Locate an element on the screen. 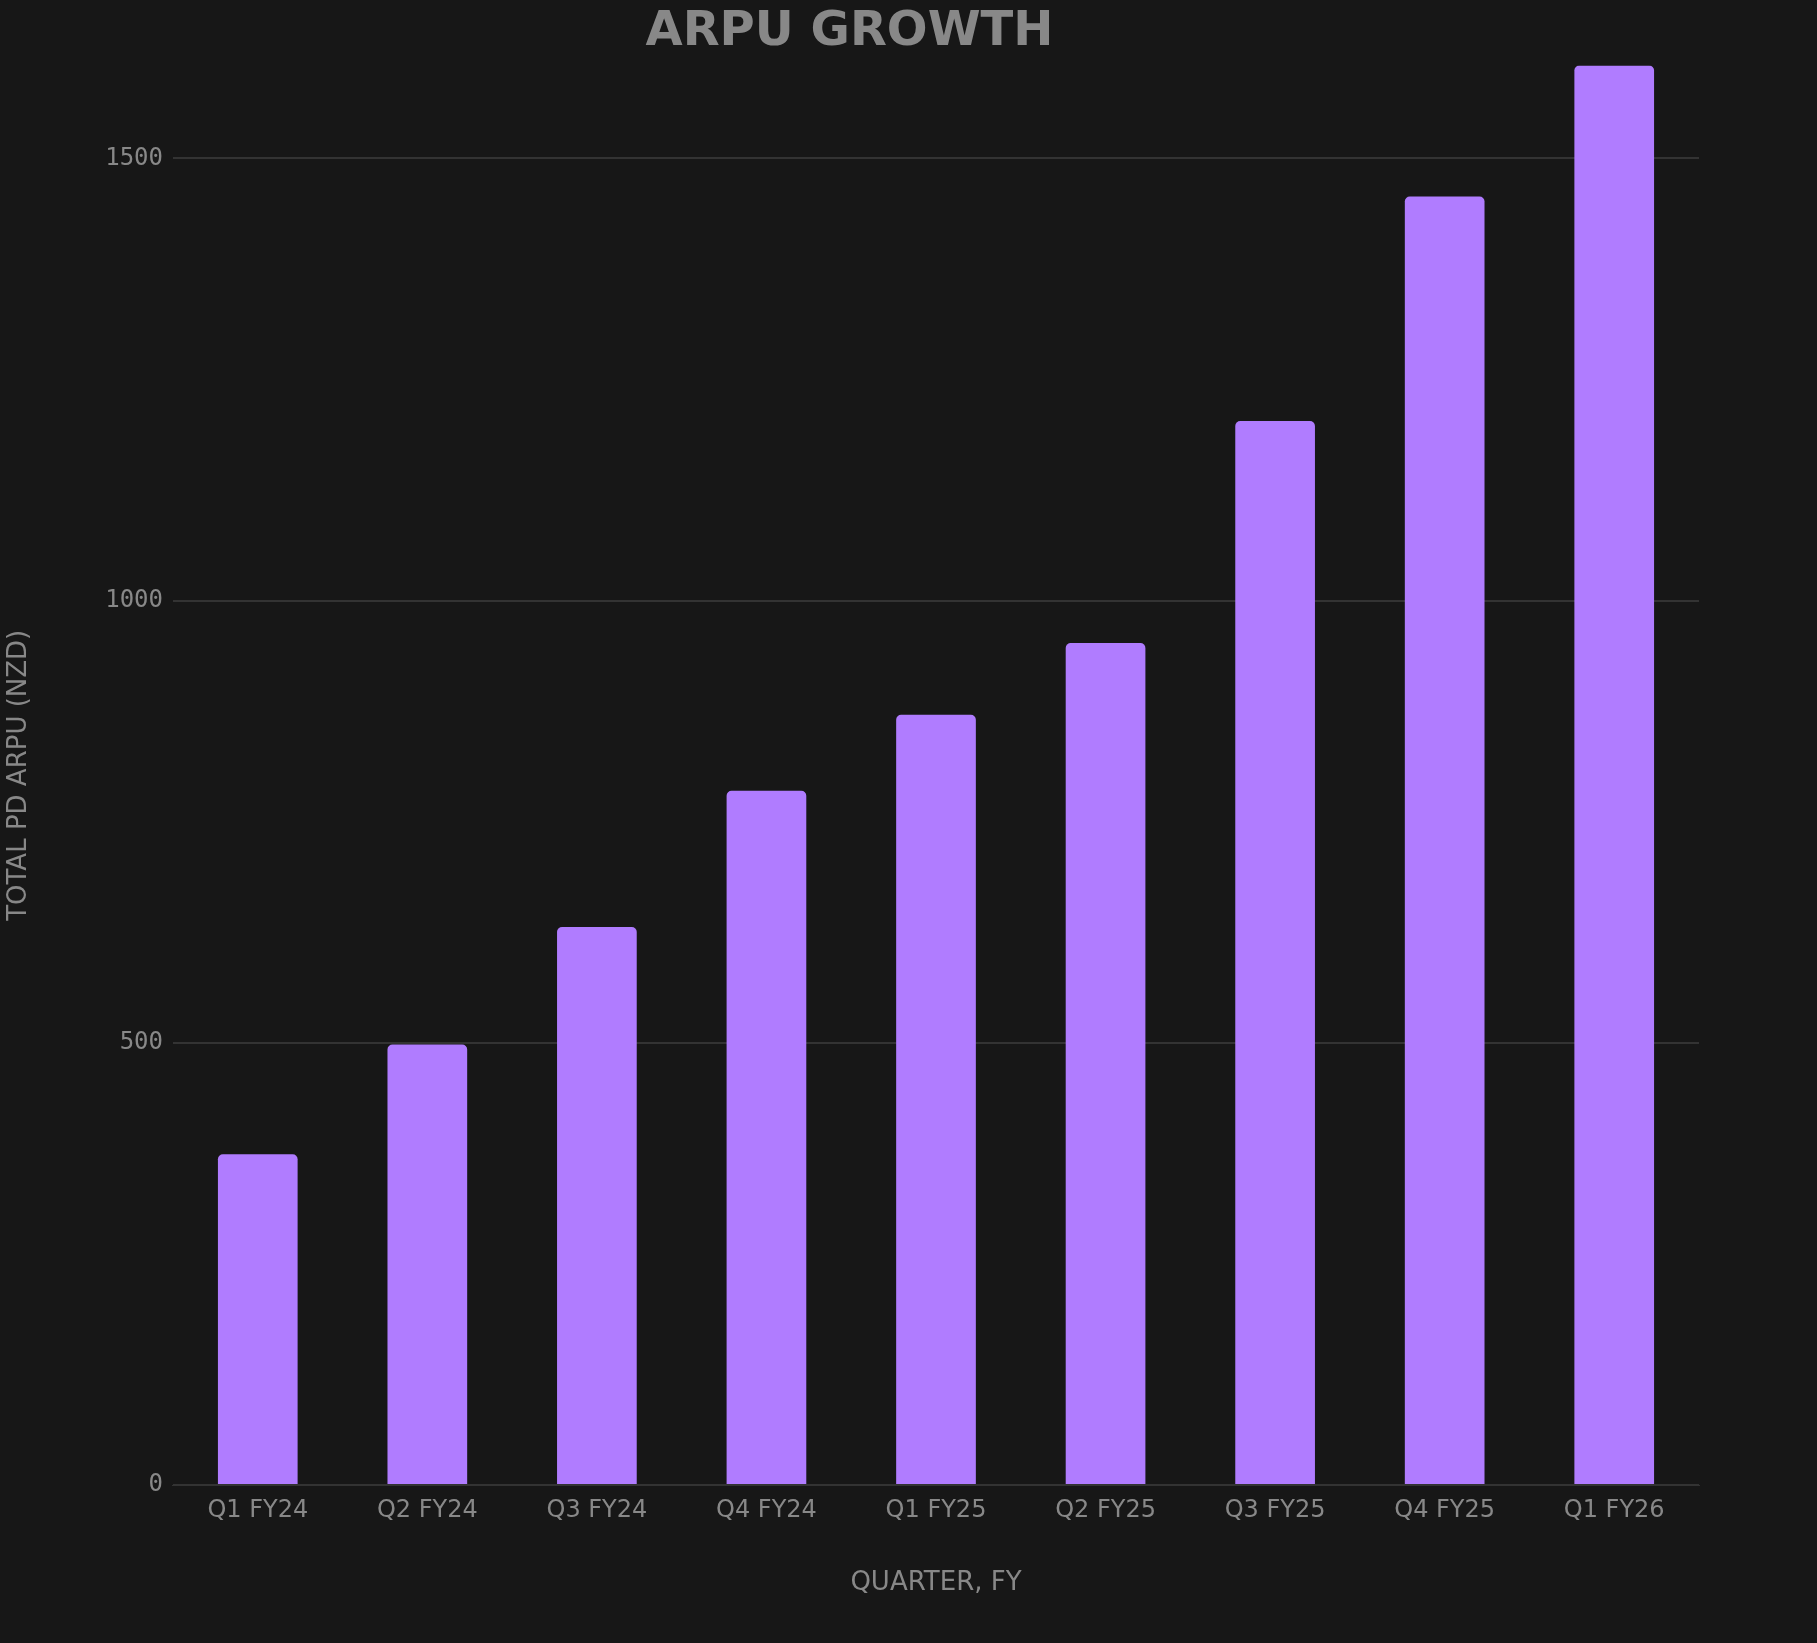 The image size is (1817, 1643). y-tick-label: 0 is located at coordinates (155, 1483).